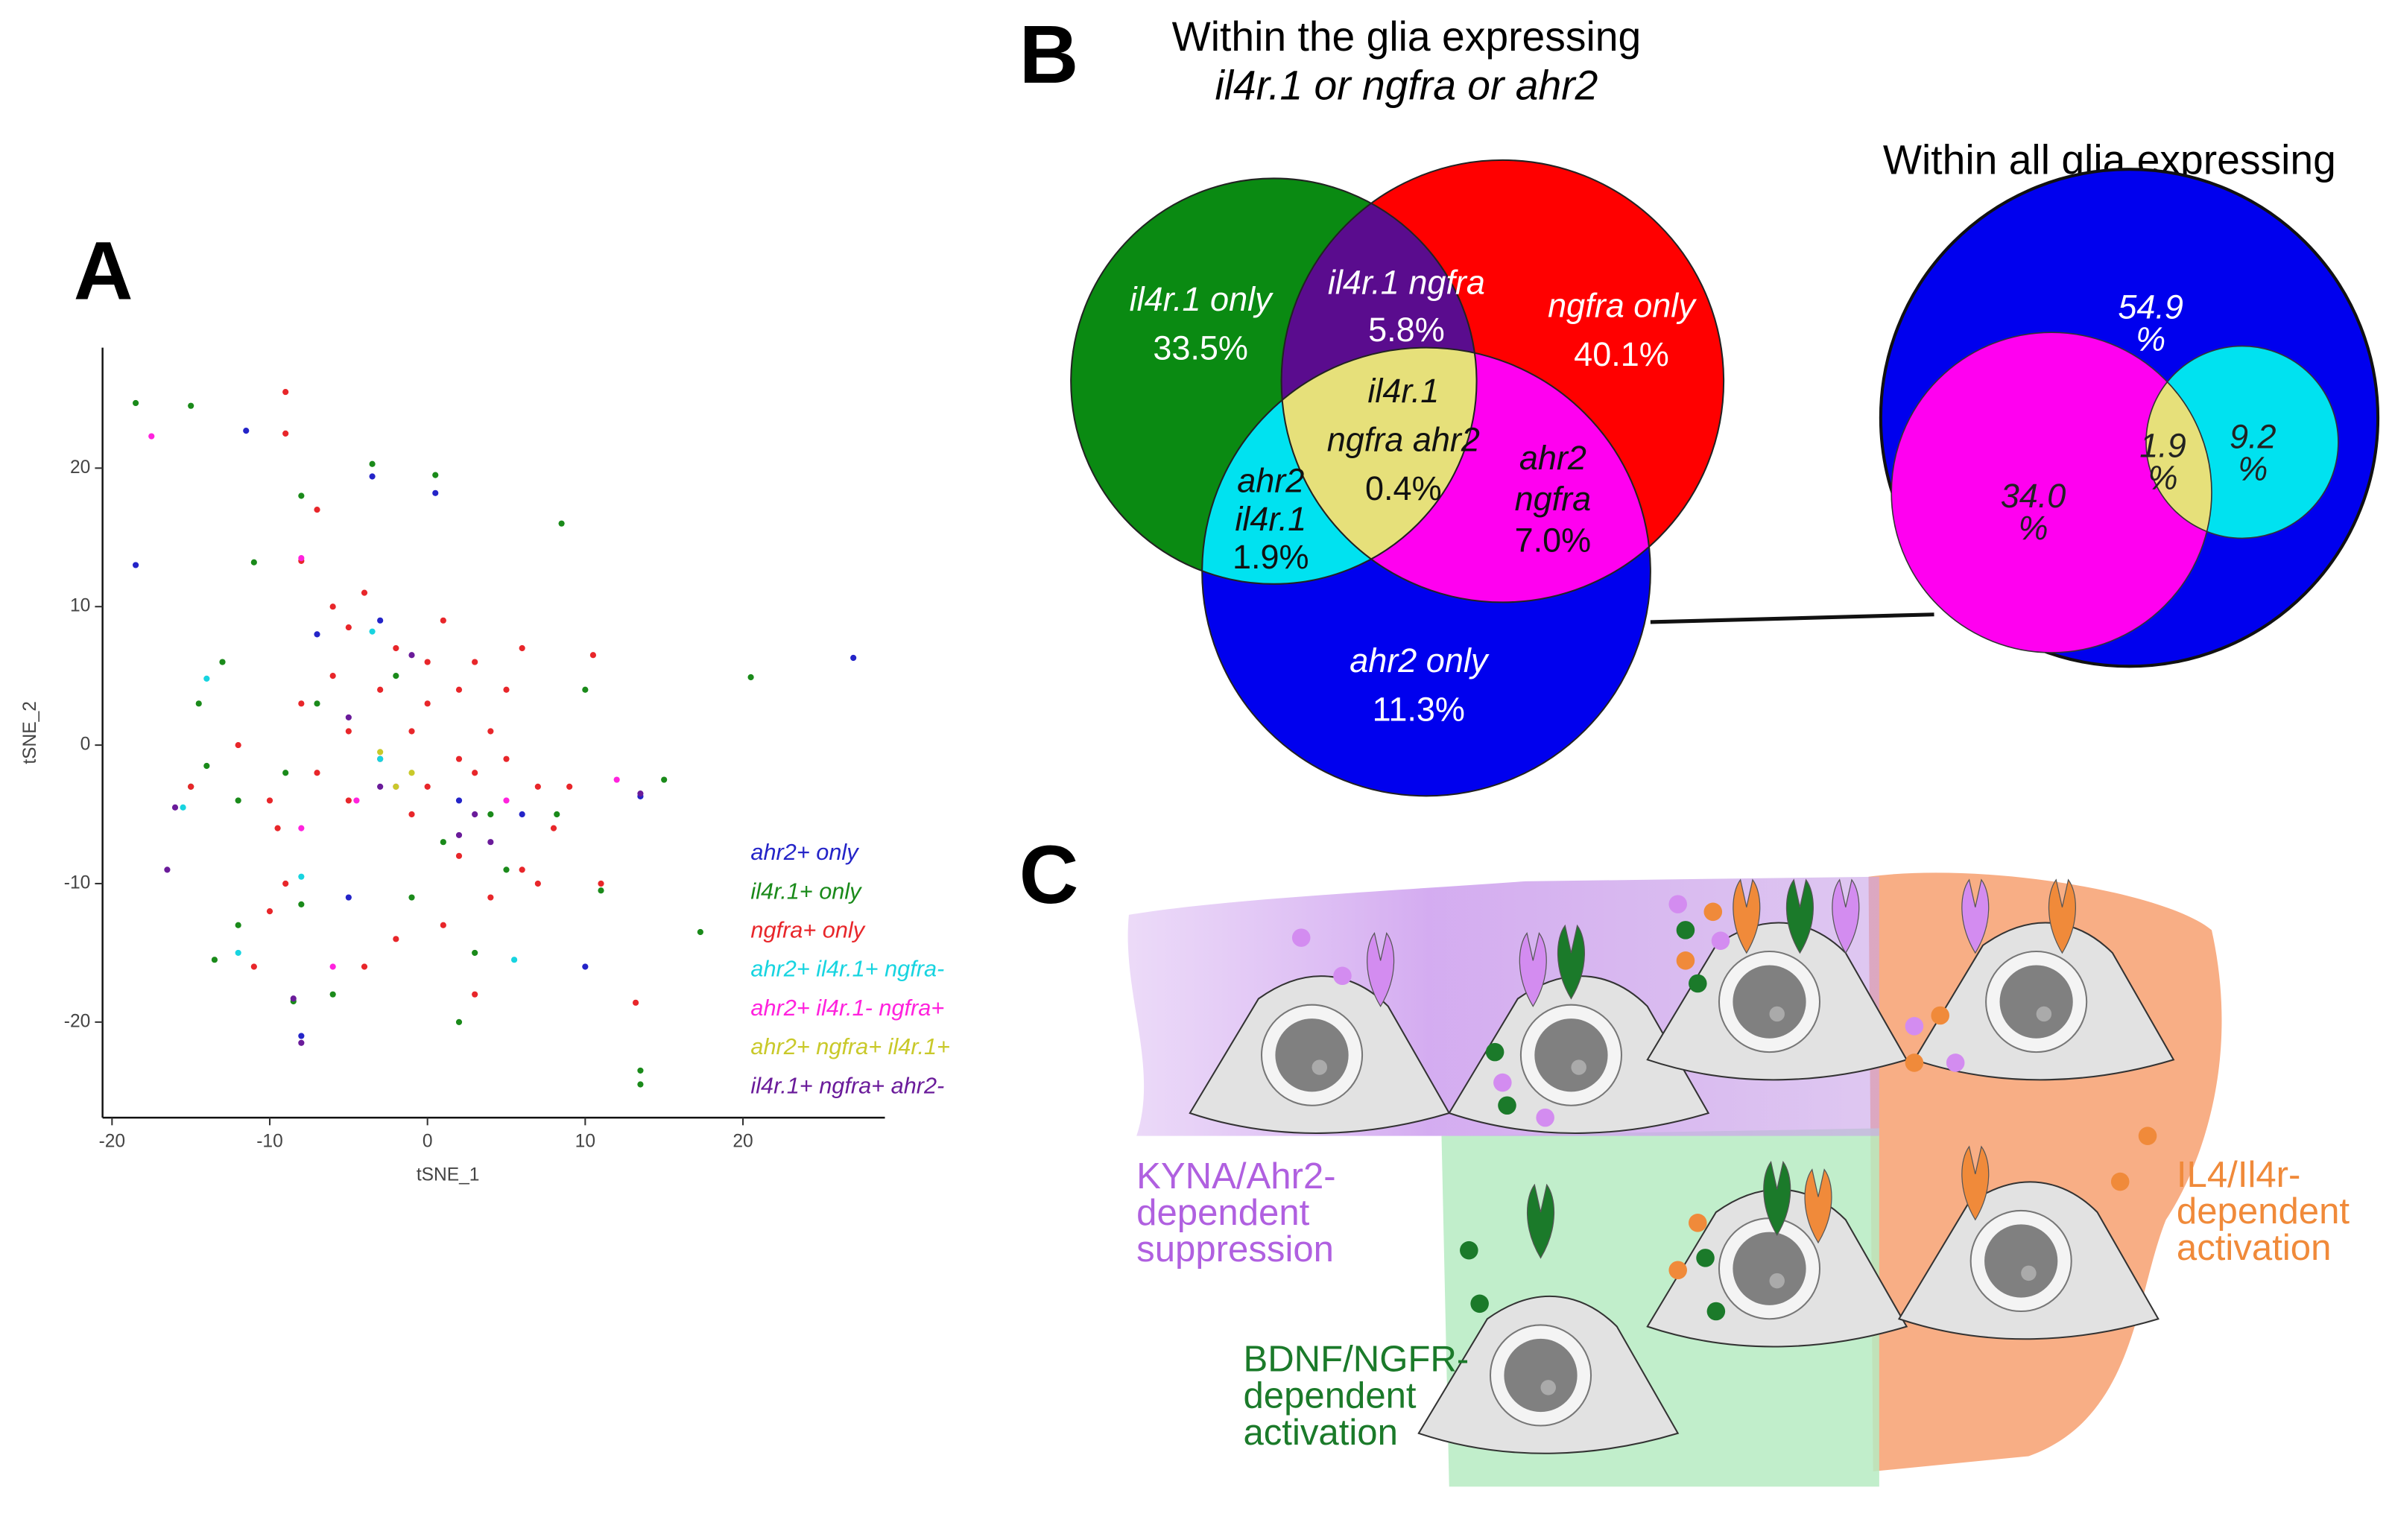 The image size is (2392, 1540). Describe the element at coordinates (1623, 305) in the screenshot. I see `venn-label: ngfra only` at that location.